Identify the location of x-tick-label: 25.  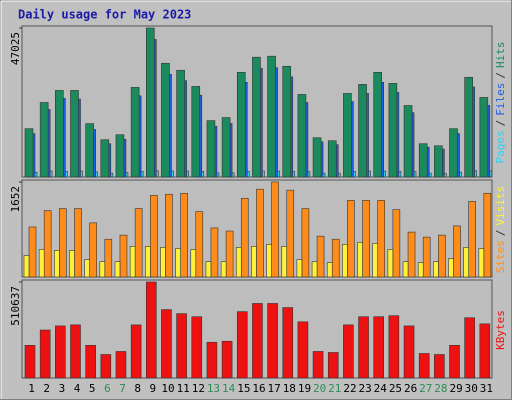
(395, 388).